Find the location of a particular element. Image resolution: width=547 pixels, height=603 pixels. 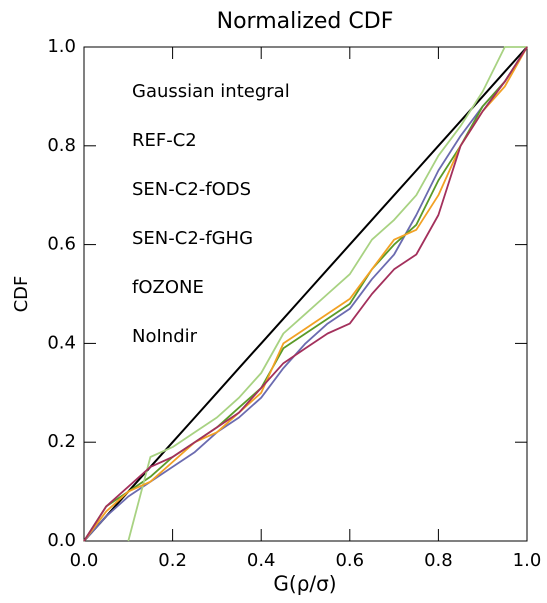

y-tick-label: 1.0 is located at coordinates (61, 46).